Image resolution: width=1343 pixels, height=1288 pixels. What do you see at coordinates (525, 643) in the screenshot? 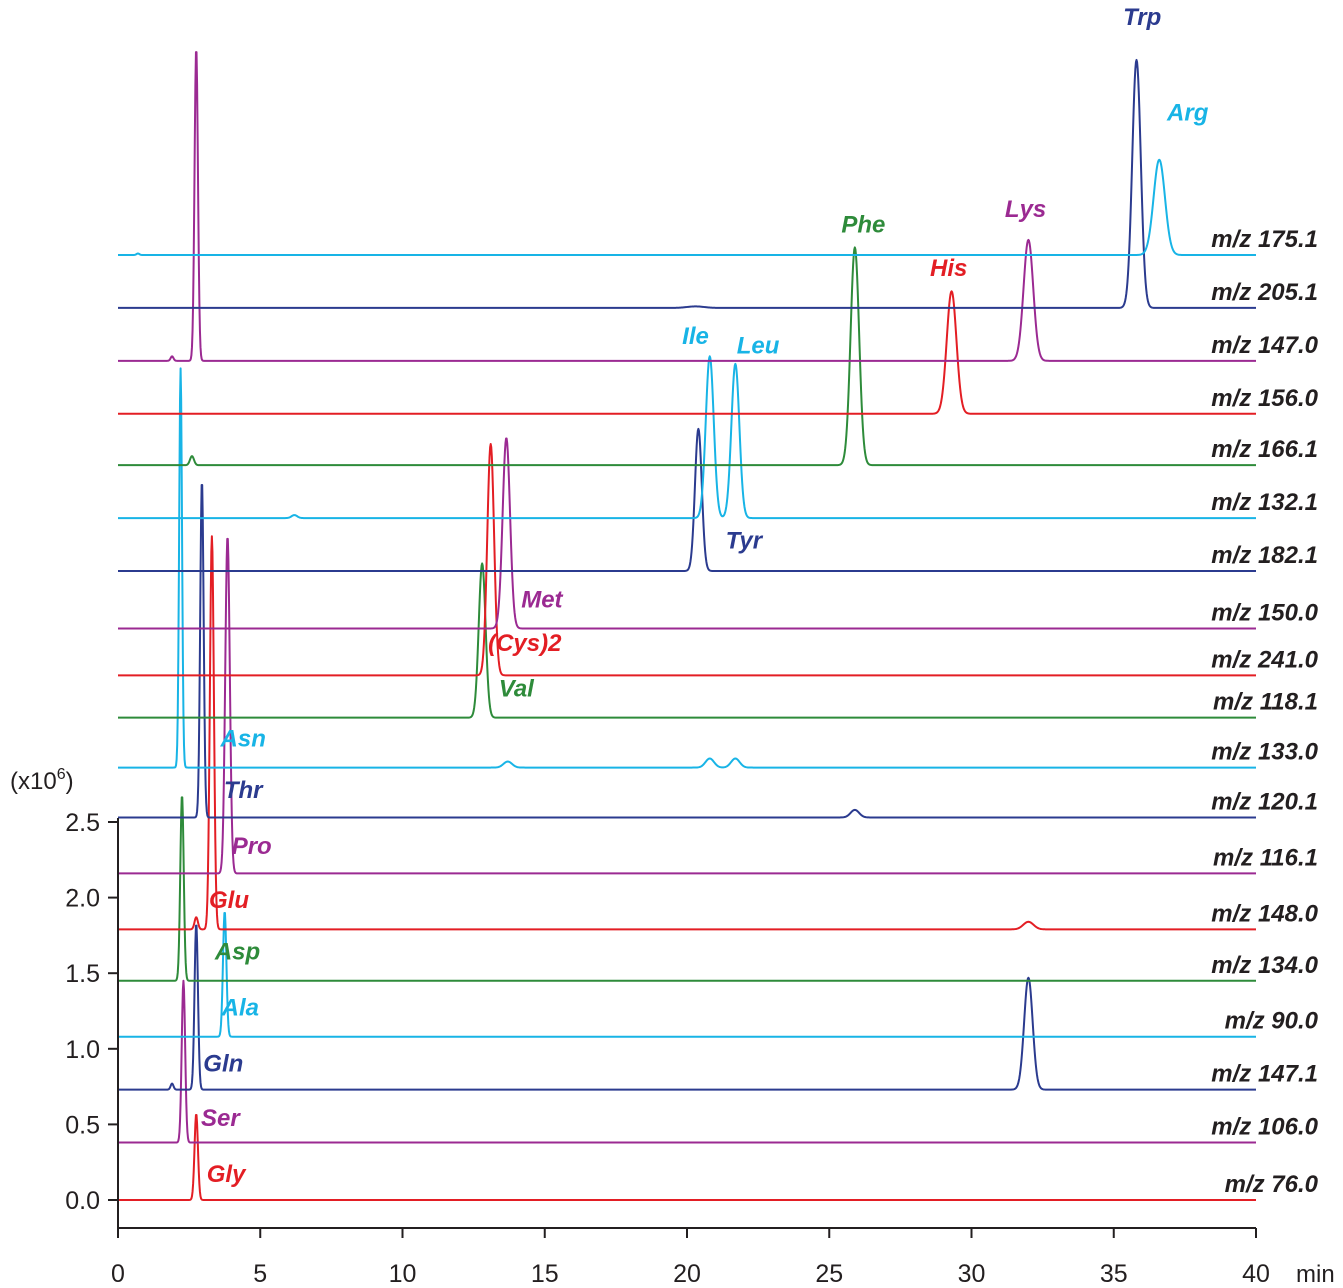
I see `peak-label: (Cys)2` at bounding box center [525, 643].